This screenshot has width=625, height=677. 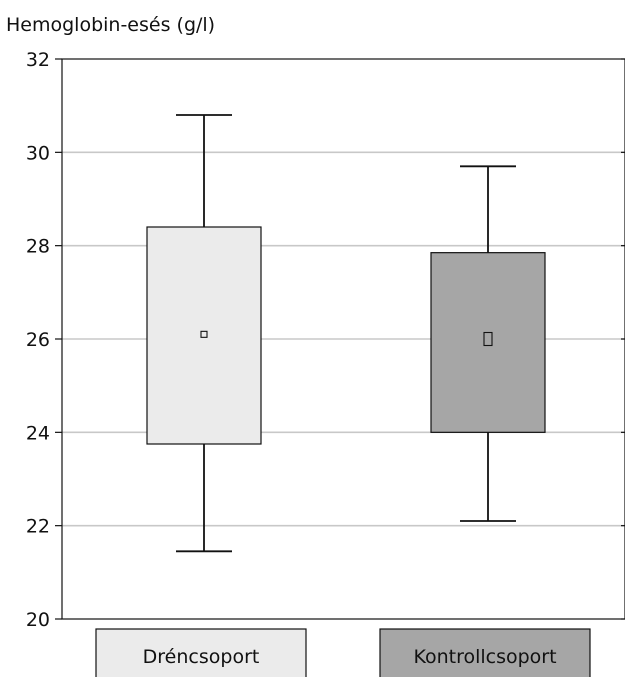 I want to click on y-tick-label: 26, so click(x=38, y=340).